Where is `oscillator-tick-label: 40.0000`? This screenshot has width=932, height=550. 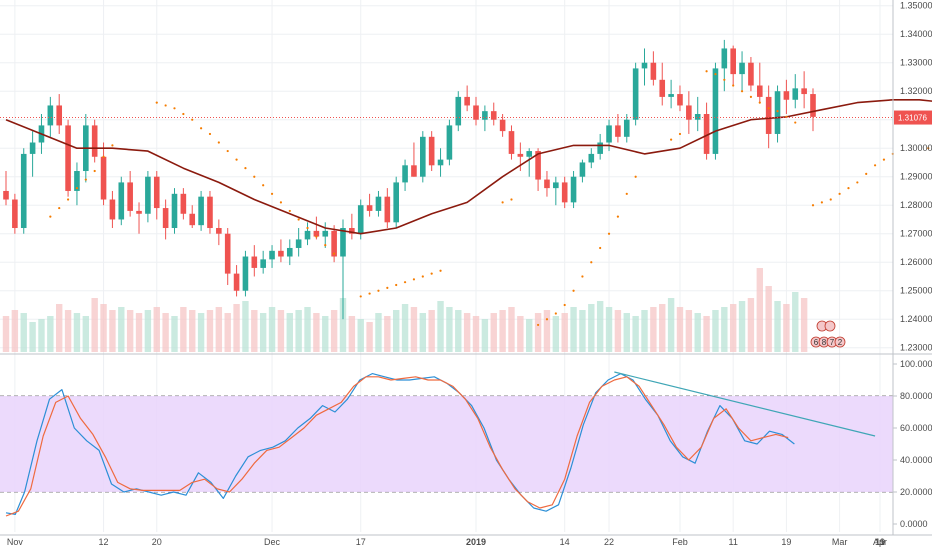 oscillator-tick-label: 40.0000 is located at coordinates (916, 460).